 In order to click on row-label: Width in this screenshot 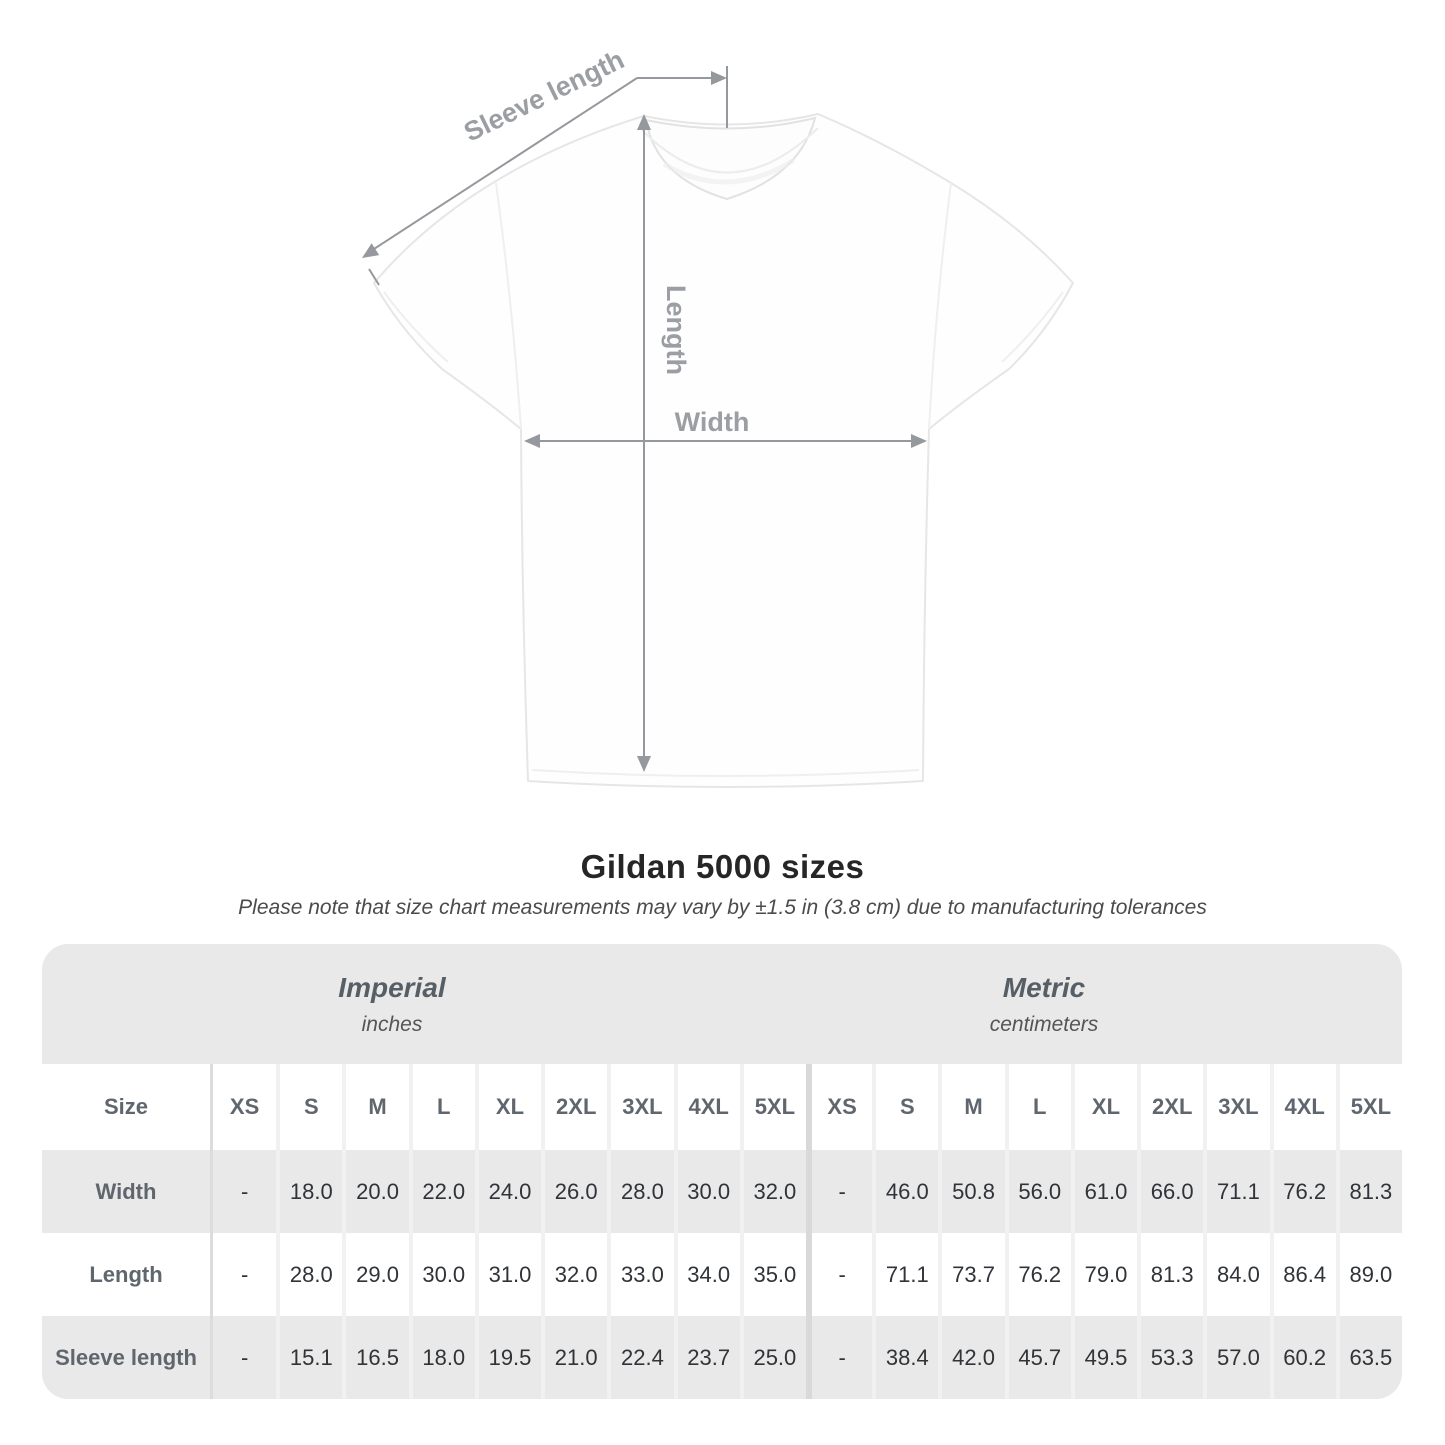, I will do `click(126, 1191)`.